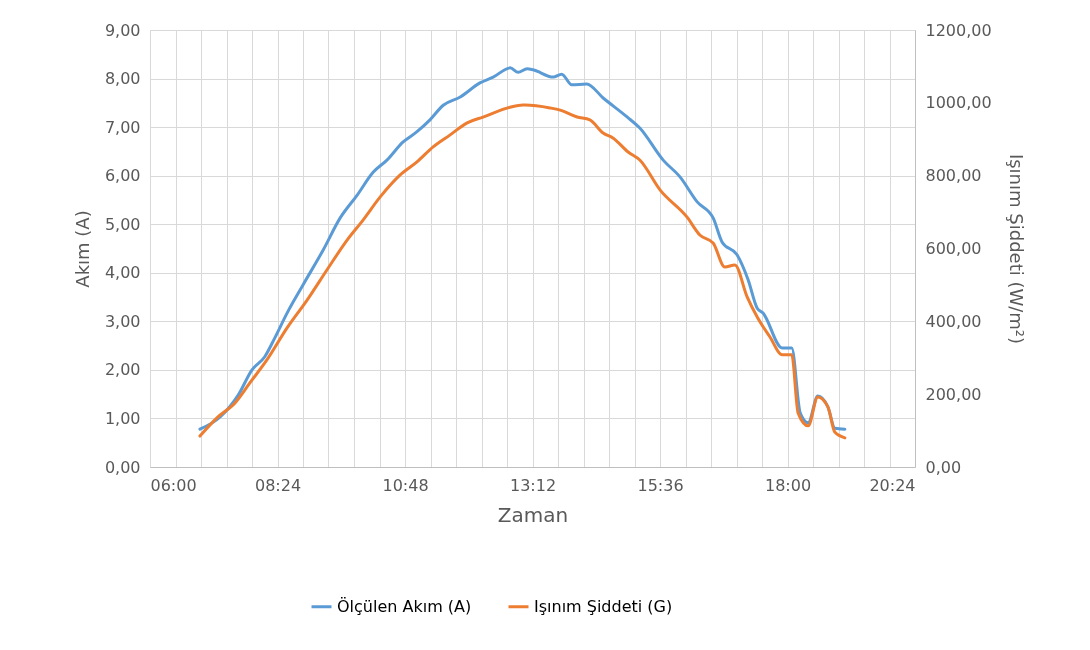  Describe the element at coordinates (405, 485) in the screenshot. I see `x-tick-label: 10:48` at that location.